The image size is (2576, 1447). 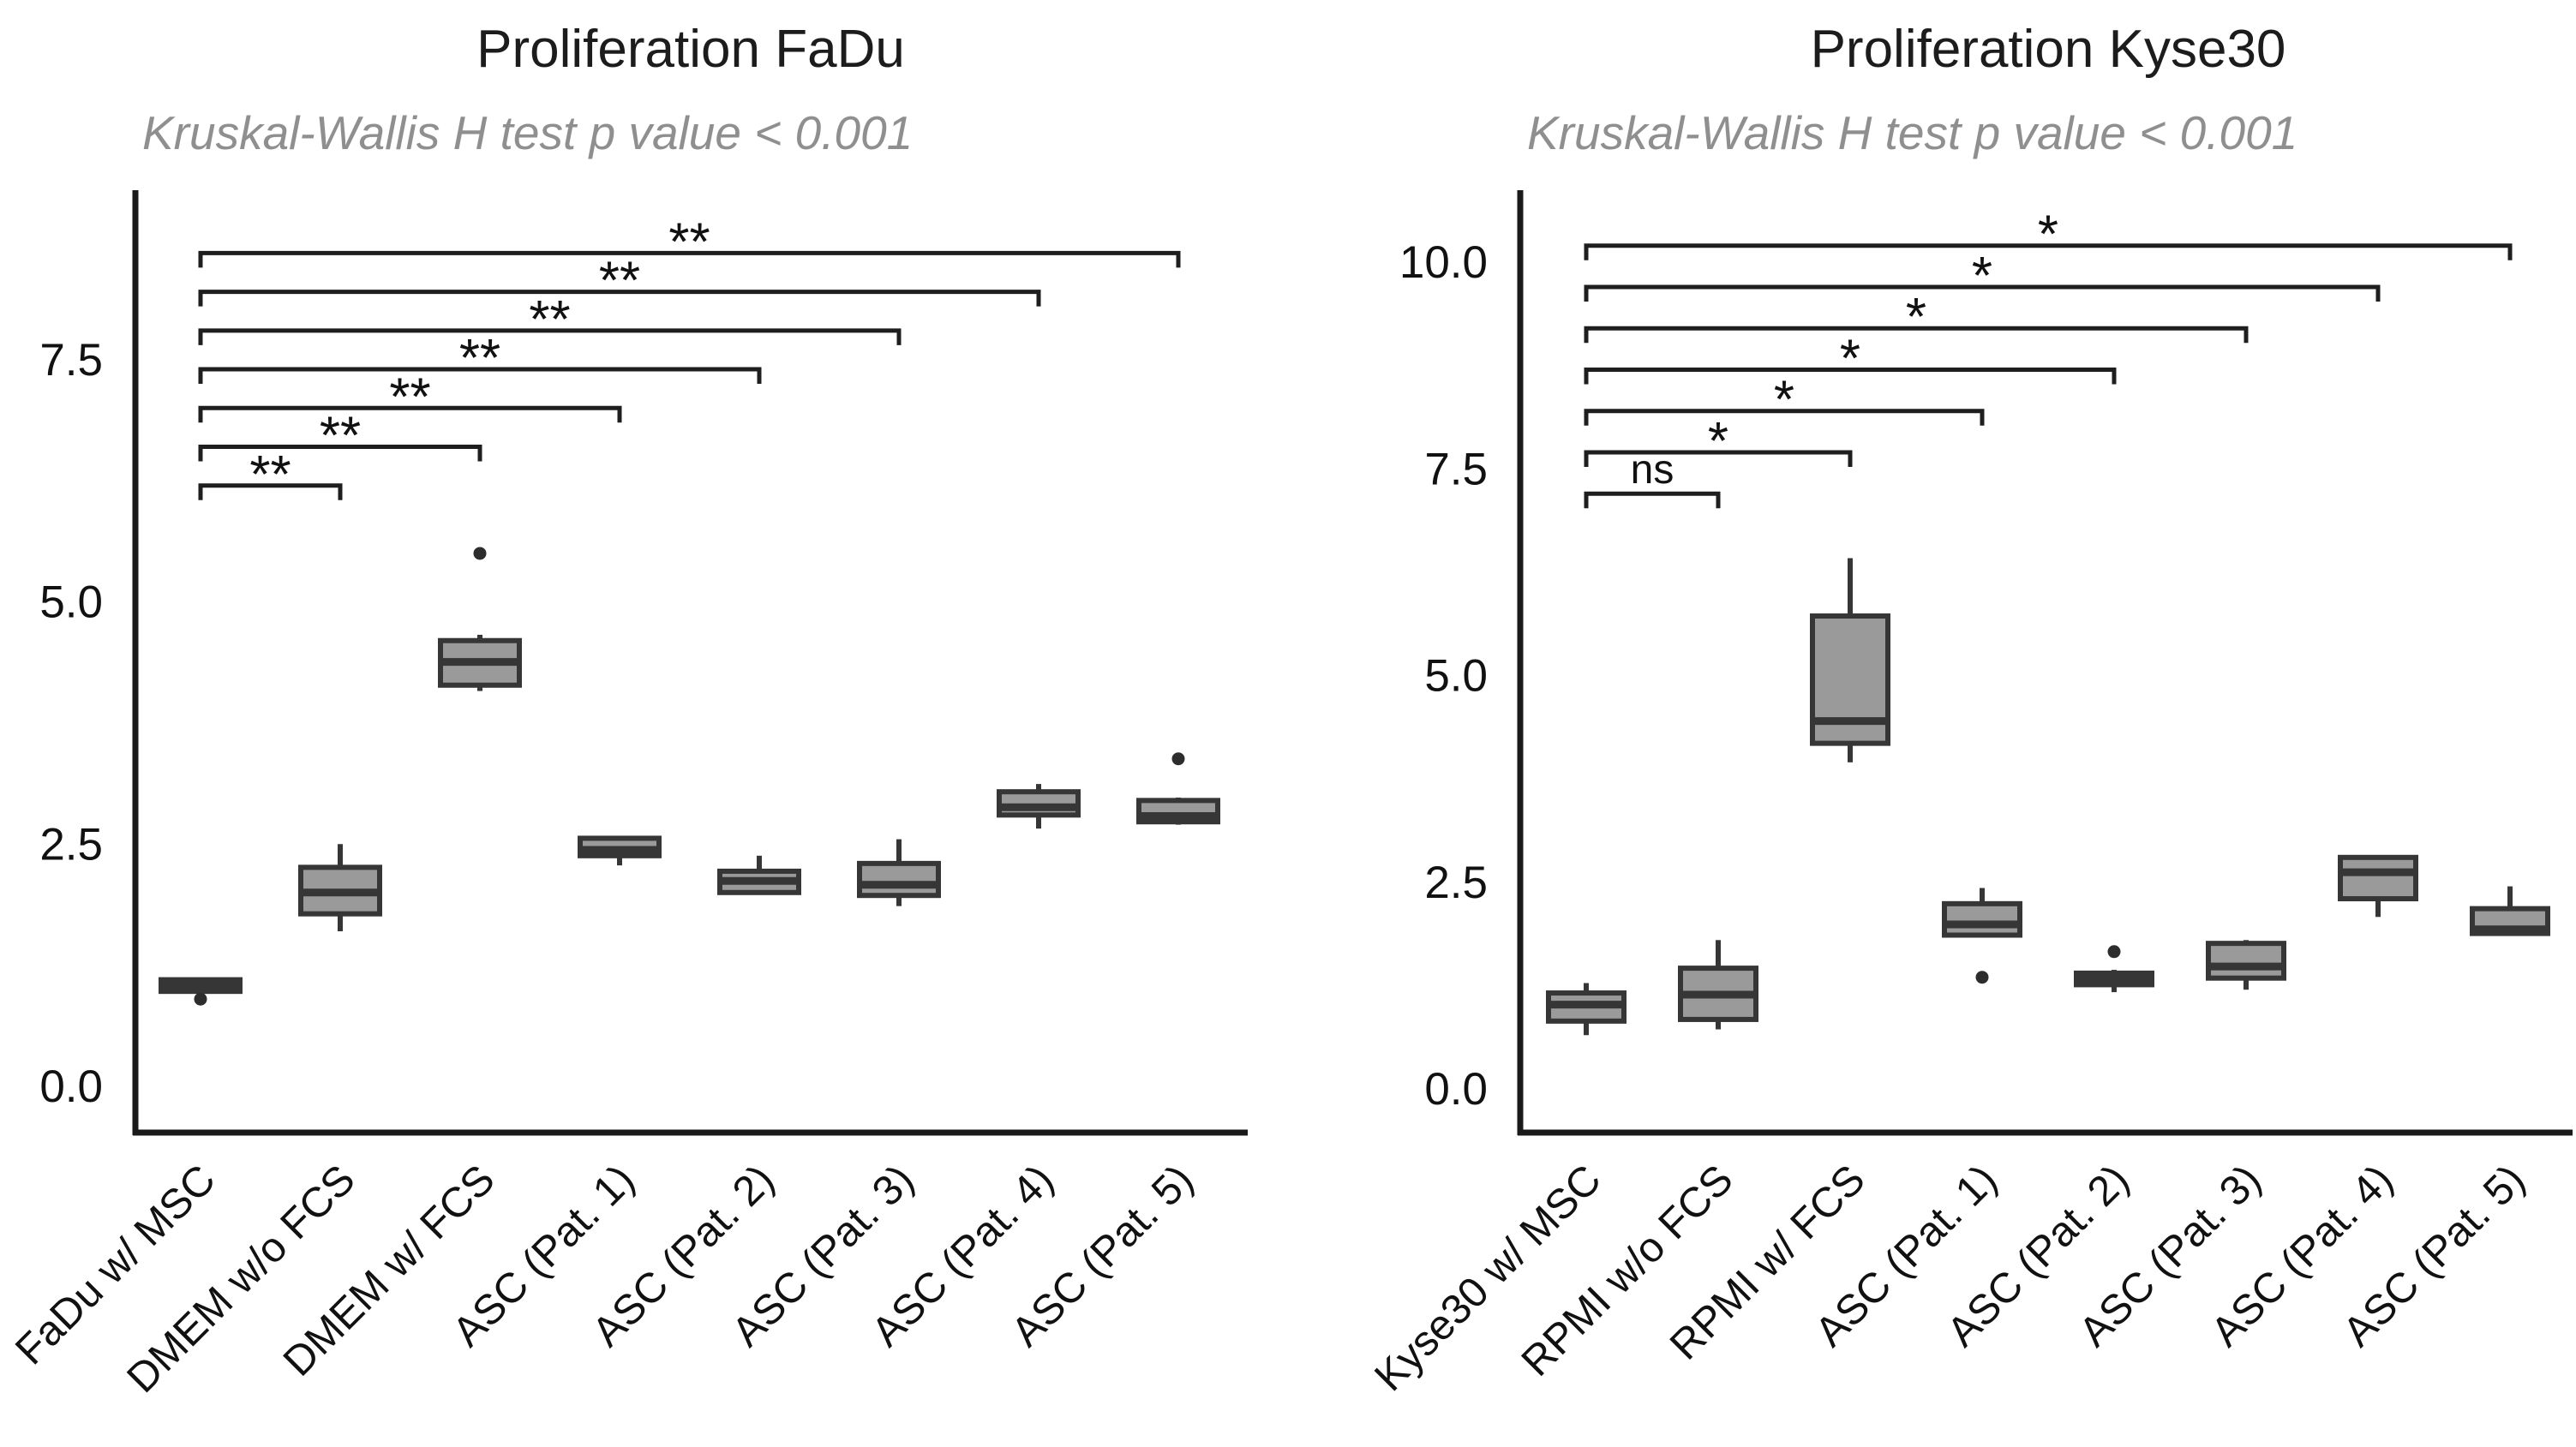 What do you see at coordinates (1718, 985) in the screenshot?
I see `box-rpmi-w-o-fcs` at bounding box center [1718, 985].